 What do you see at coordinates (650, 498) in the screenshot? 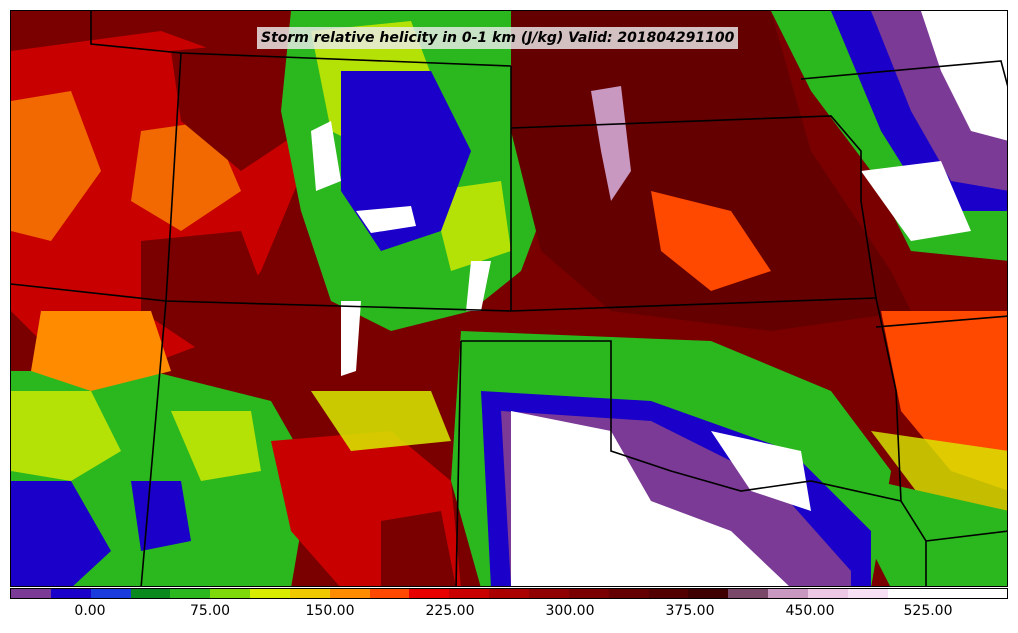
I see `contour-south-white` at bounding box center [650, 498].